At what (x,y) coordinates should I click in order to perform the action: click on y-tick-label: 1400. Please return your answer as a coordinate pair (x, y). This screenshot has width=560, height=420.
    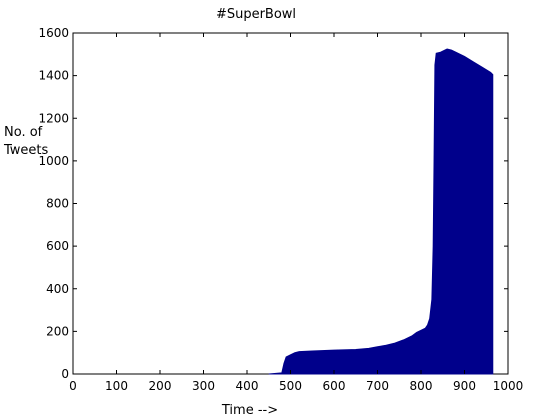
    Looking at the image, I should click on (53, 76).